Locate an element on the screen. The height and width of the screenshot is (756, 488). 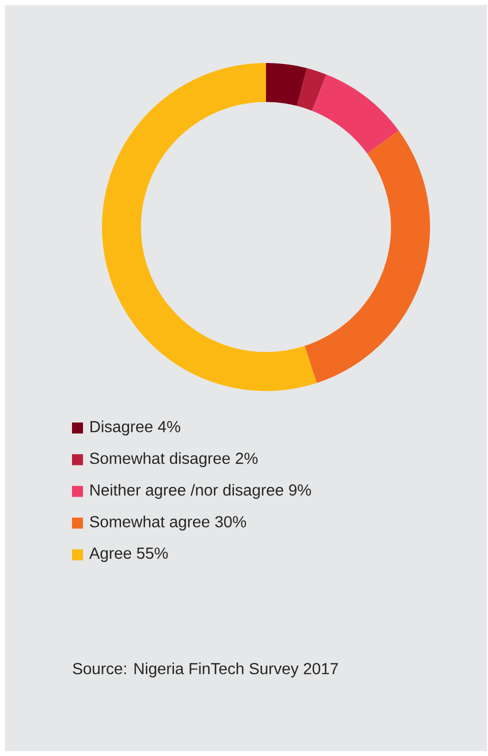
legend-label: Neither agree /nor disagree 9% is located at coordinates (200, 491).